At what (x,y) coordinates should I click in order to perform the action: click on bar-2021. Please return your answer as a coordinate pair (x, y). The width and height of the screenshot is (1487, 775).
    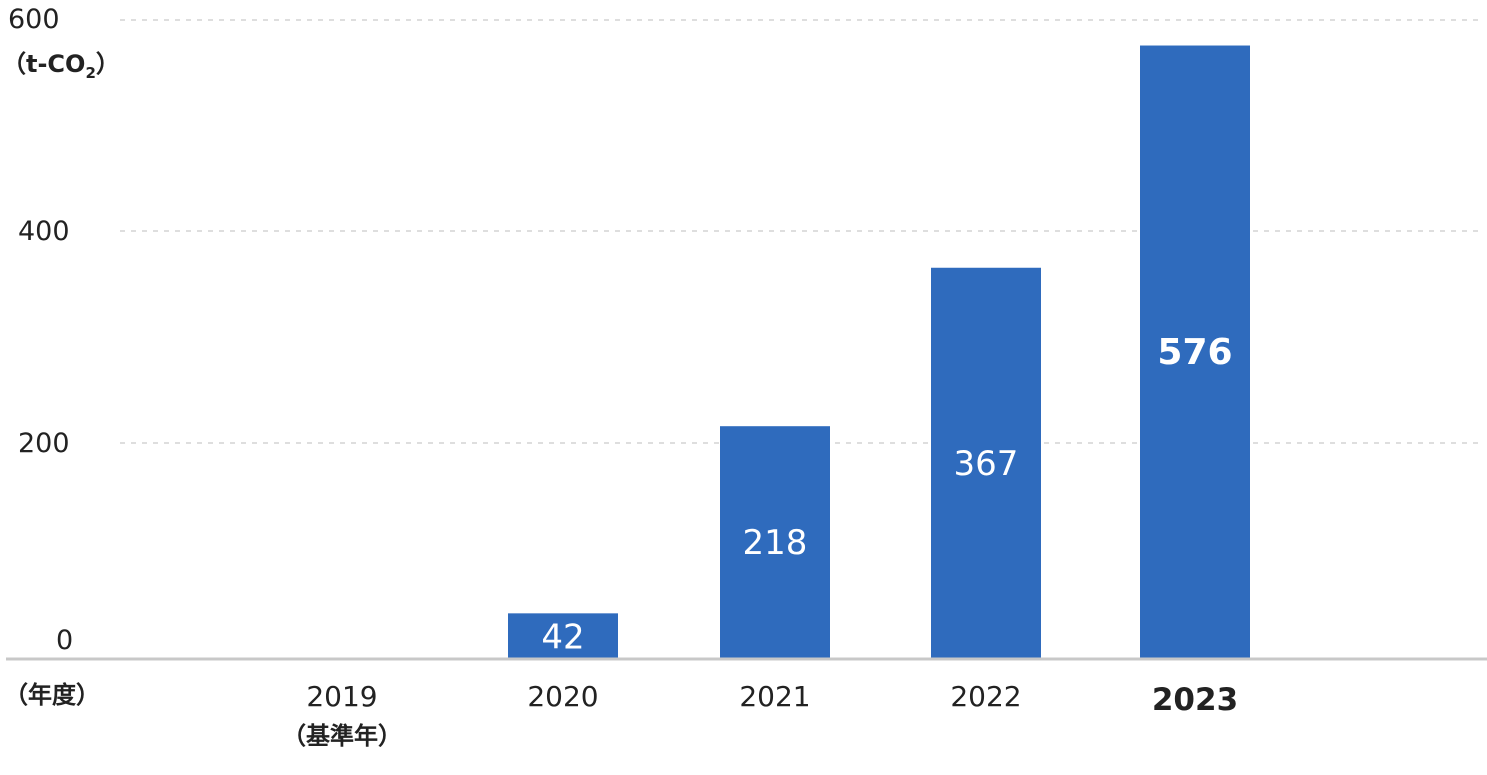
    Looking at the image, I should click on (775, 542).